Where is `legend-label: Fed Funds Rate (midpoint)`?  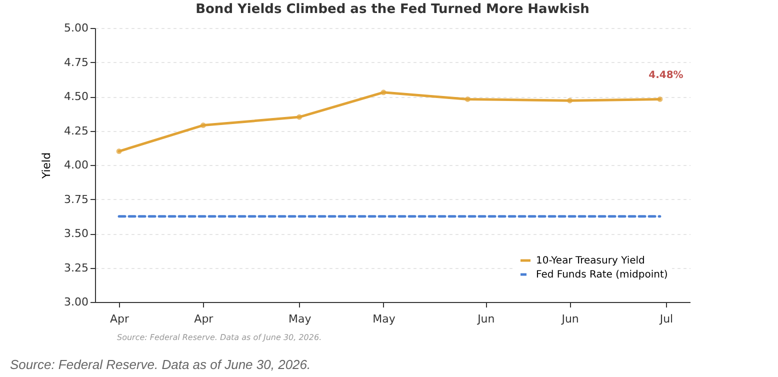 legend-label: Fed Funds Rate (midpoint) is located at coordinates (602, 275).